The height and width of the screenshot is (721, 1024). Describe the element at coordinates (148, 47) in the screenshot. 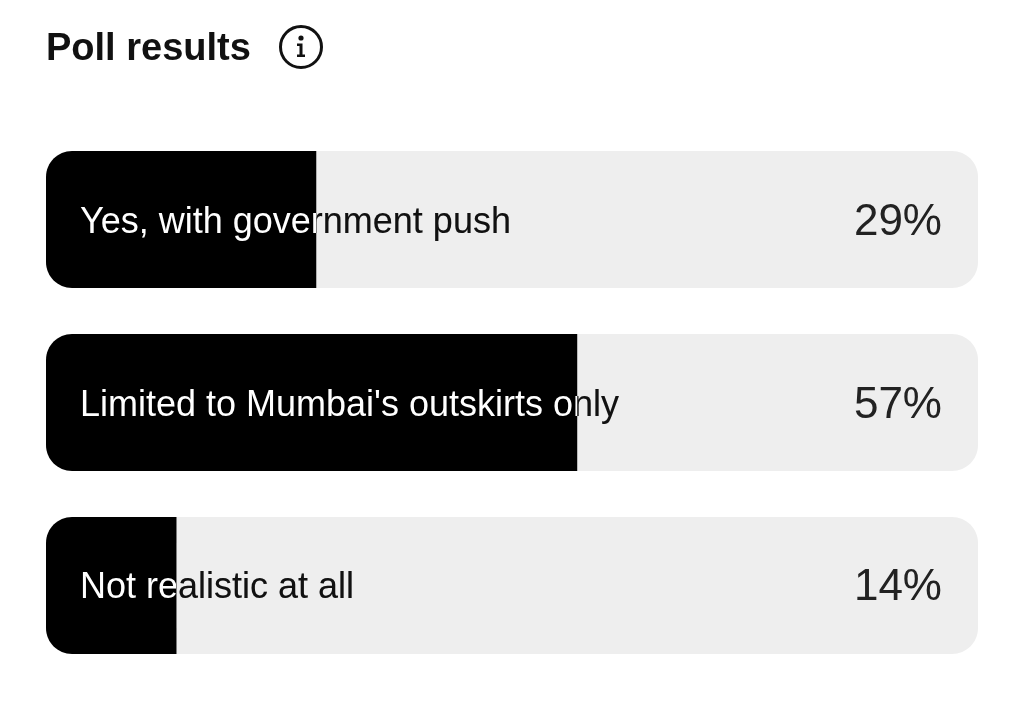

I see `chart-title: Poll results` at that location.